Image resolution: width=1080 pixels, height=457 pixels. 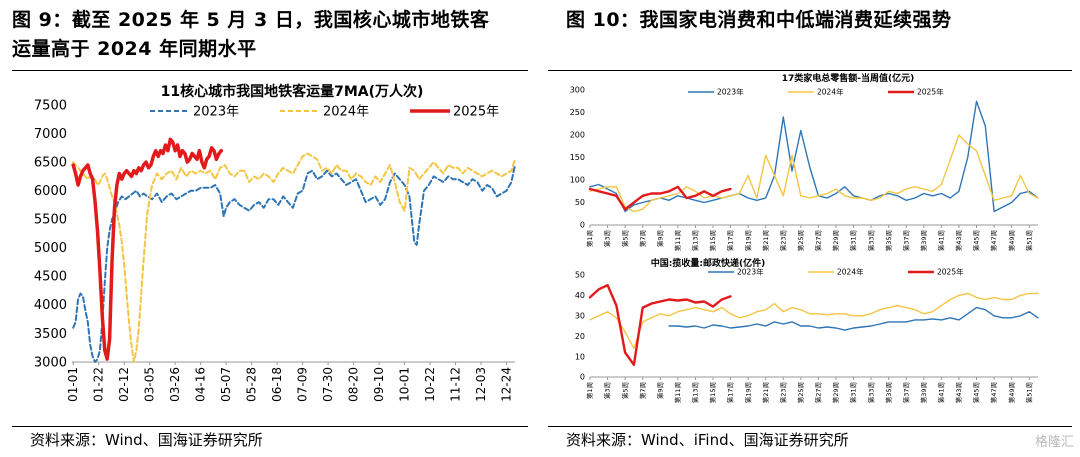 I want to click on x-tick-label: 第3周, so click(x=607, y=238).